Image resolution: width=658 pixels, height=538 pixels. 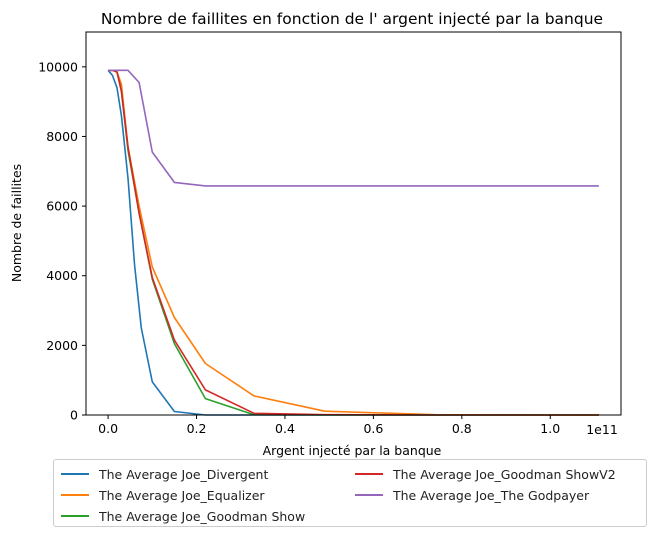 I want to click on y-tick-label: 4000, so click(x=62, y=275).